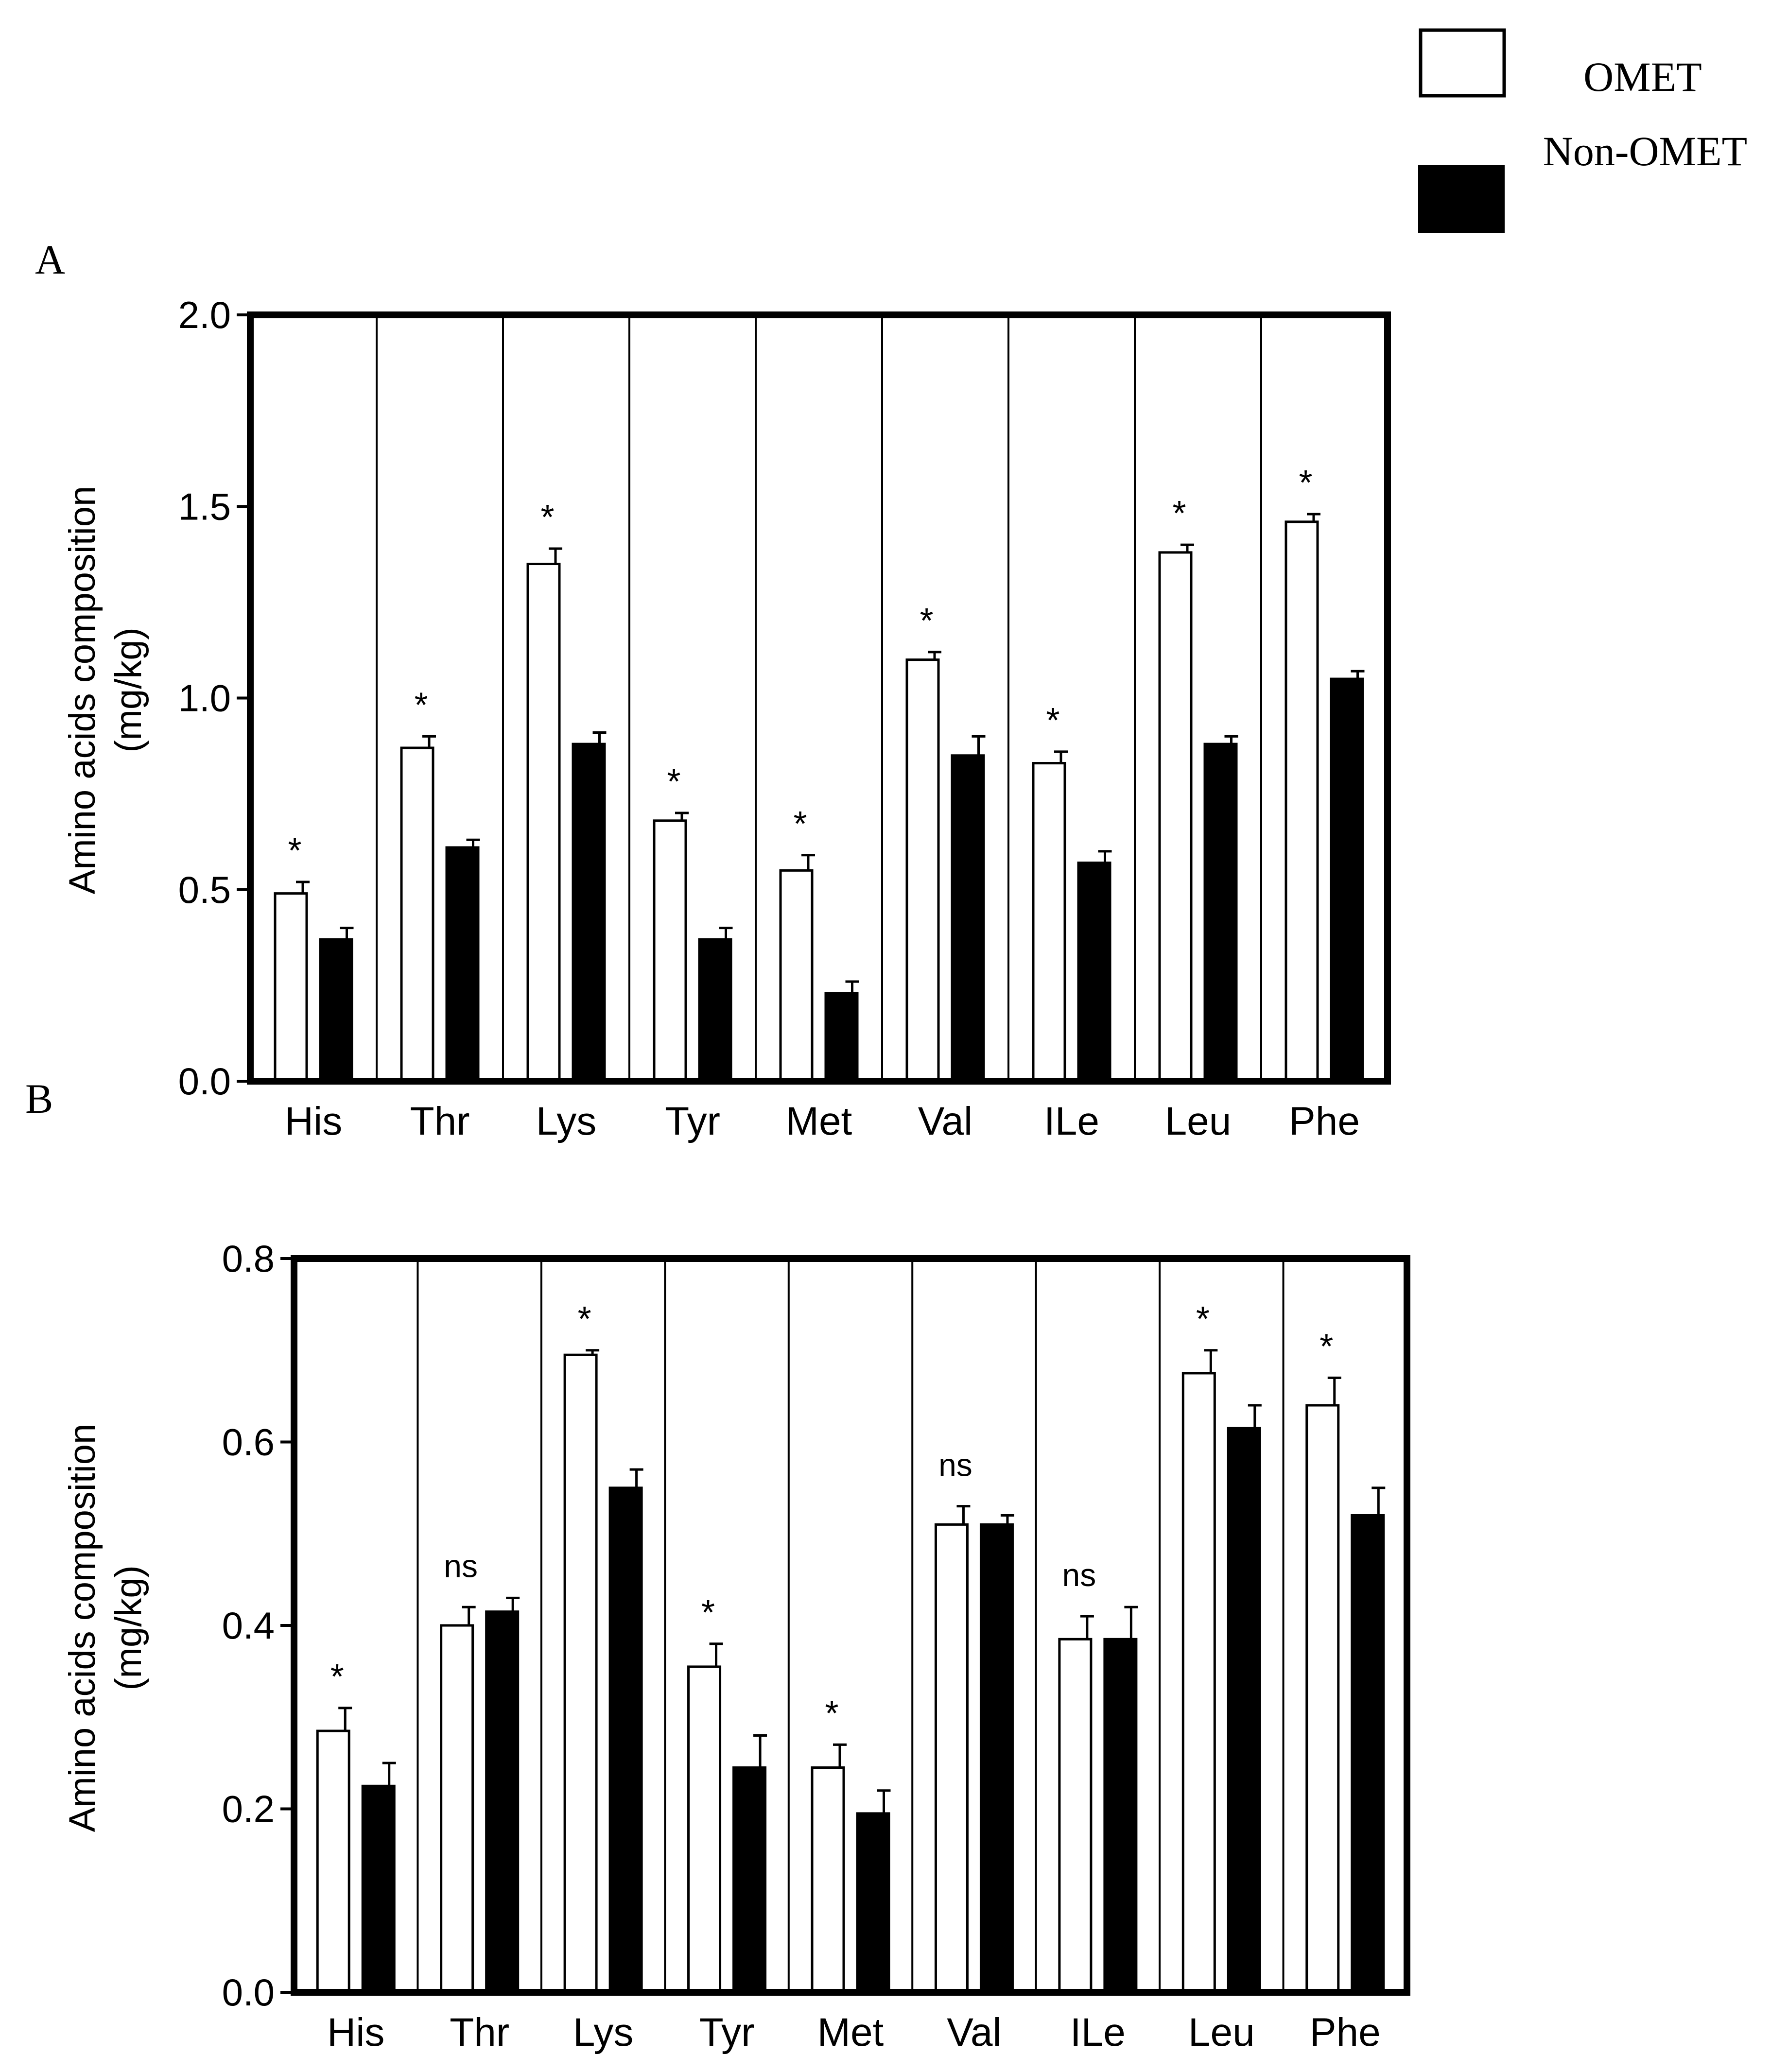  Describe the element at coordinates (1076, 1816) in the screenshot. I see `panel-b-bar-ile-omet` at that location.